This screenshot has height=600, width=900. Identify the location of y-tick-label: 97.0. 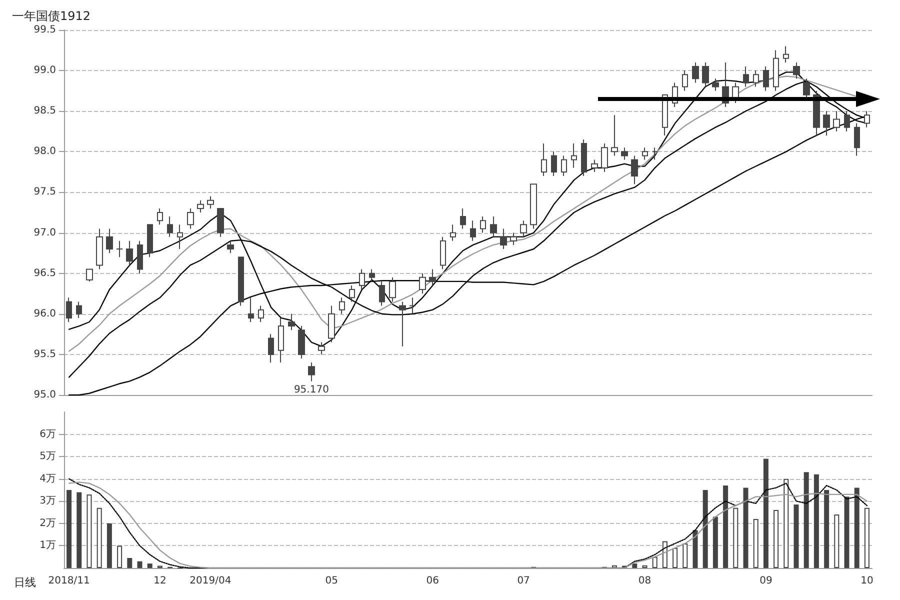
(45, 232).